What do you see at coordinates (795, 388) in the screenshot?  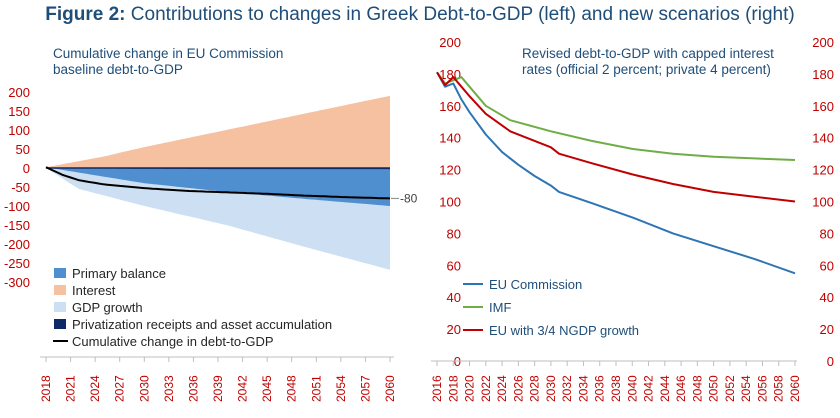 I see `right-x-tick-label: 2060` at bounding box center [795, 388].